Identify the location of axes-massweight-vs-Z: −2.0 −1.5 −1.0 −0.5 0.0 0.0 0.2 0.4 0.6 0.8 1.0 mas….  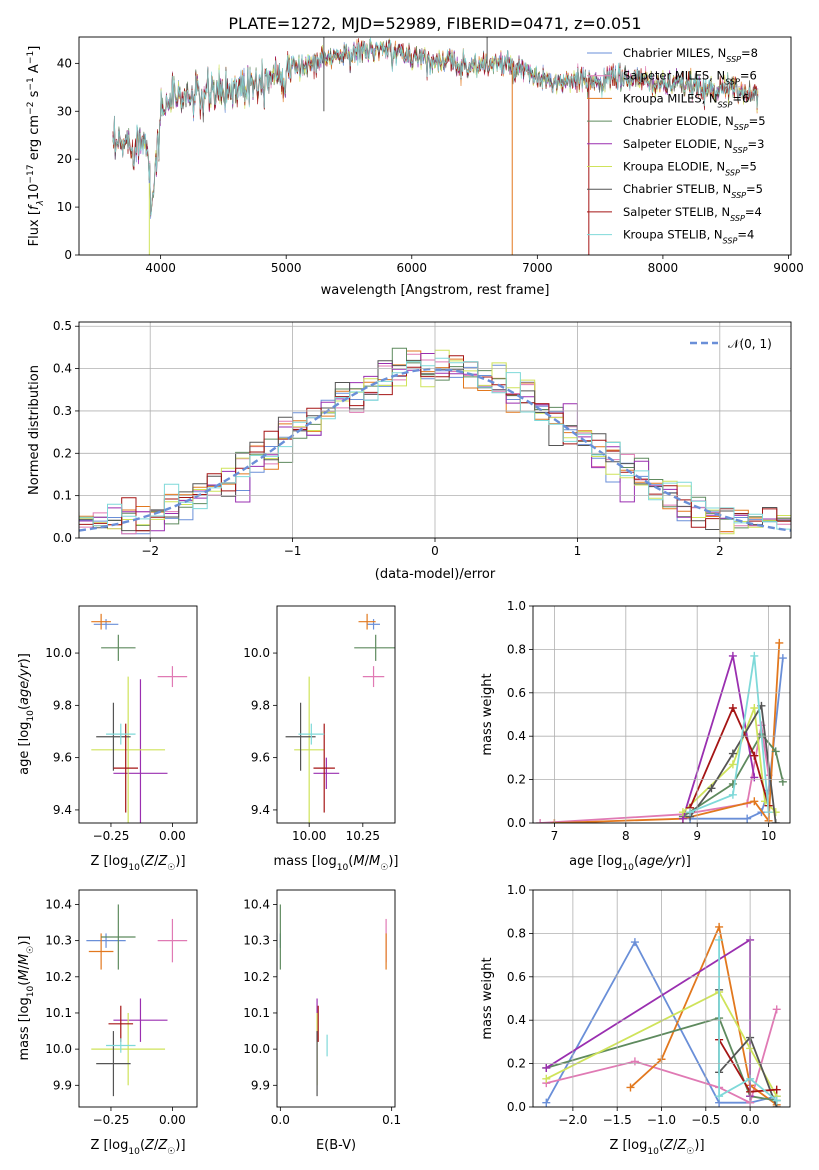
(635, 1020).